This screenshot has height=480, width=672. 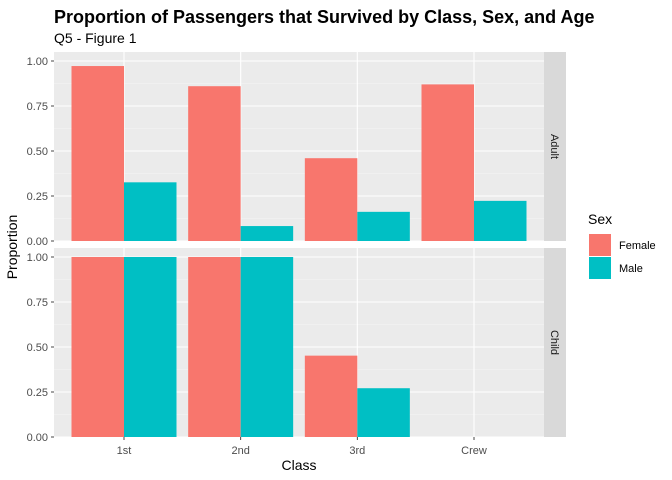 I want to click on x-axis: 1st 2nd 3rd Crew, so click(x=302, y=447).